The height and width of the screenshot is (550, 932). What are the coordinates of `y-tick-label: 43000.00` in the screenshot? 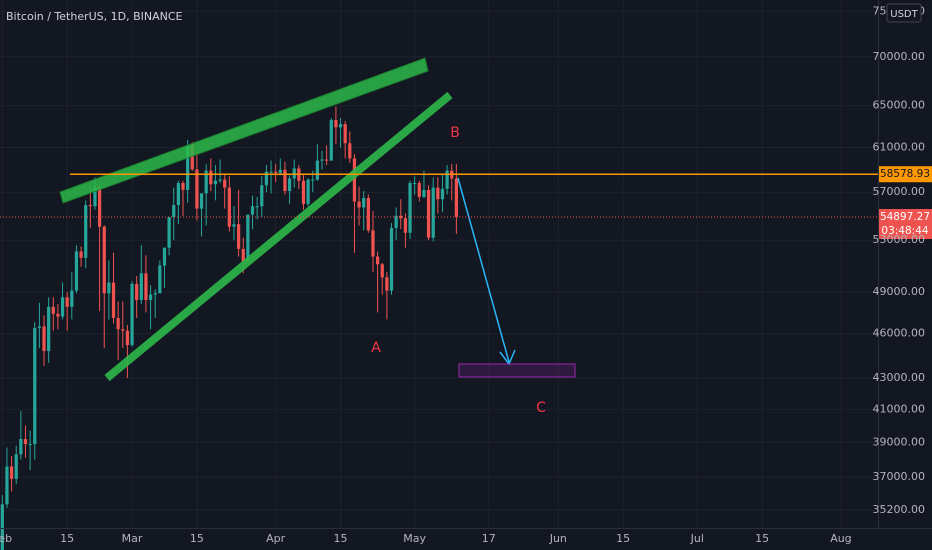 It's located at (899, 377).